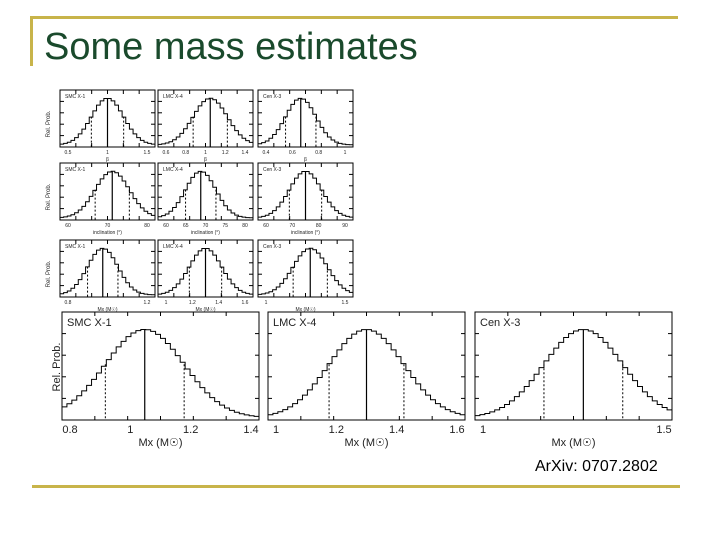  What do you see at coordinates (186, 226) in the screenshot?
I see `small-panel-xtick-label: 65` at bounding box center [186, 226].